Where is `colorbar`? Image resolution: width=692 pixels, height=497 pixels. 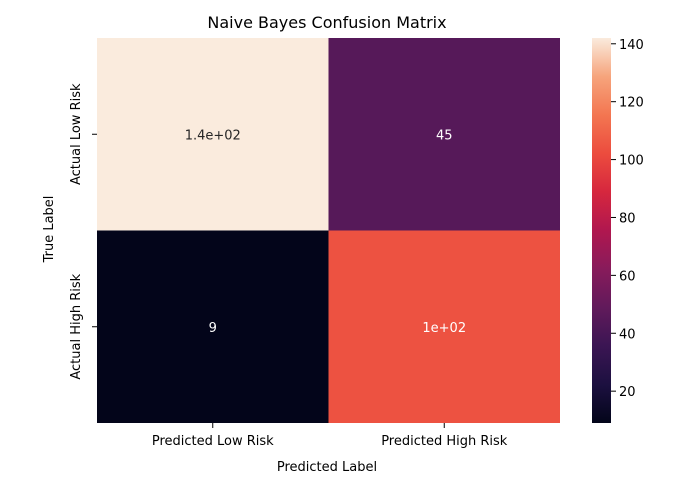 colorbar is located at coordinates (601, 230).